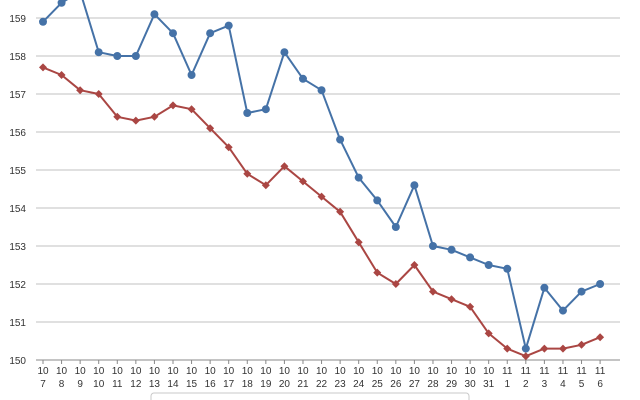 This screenshot has width=640, height=400. Describe the element at coordinates (507, 384) in the screenshot. I see `x-tick-day: 1` at that location.